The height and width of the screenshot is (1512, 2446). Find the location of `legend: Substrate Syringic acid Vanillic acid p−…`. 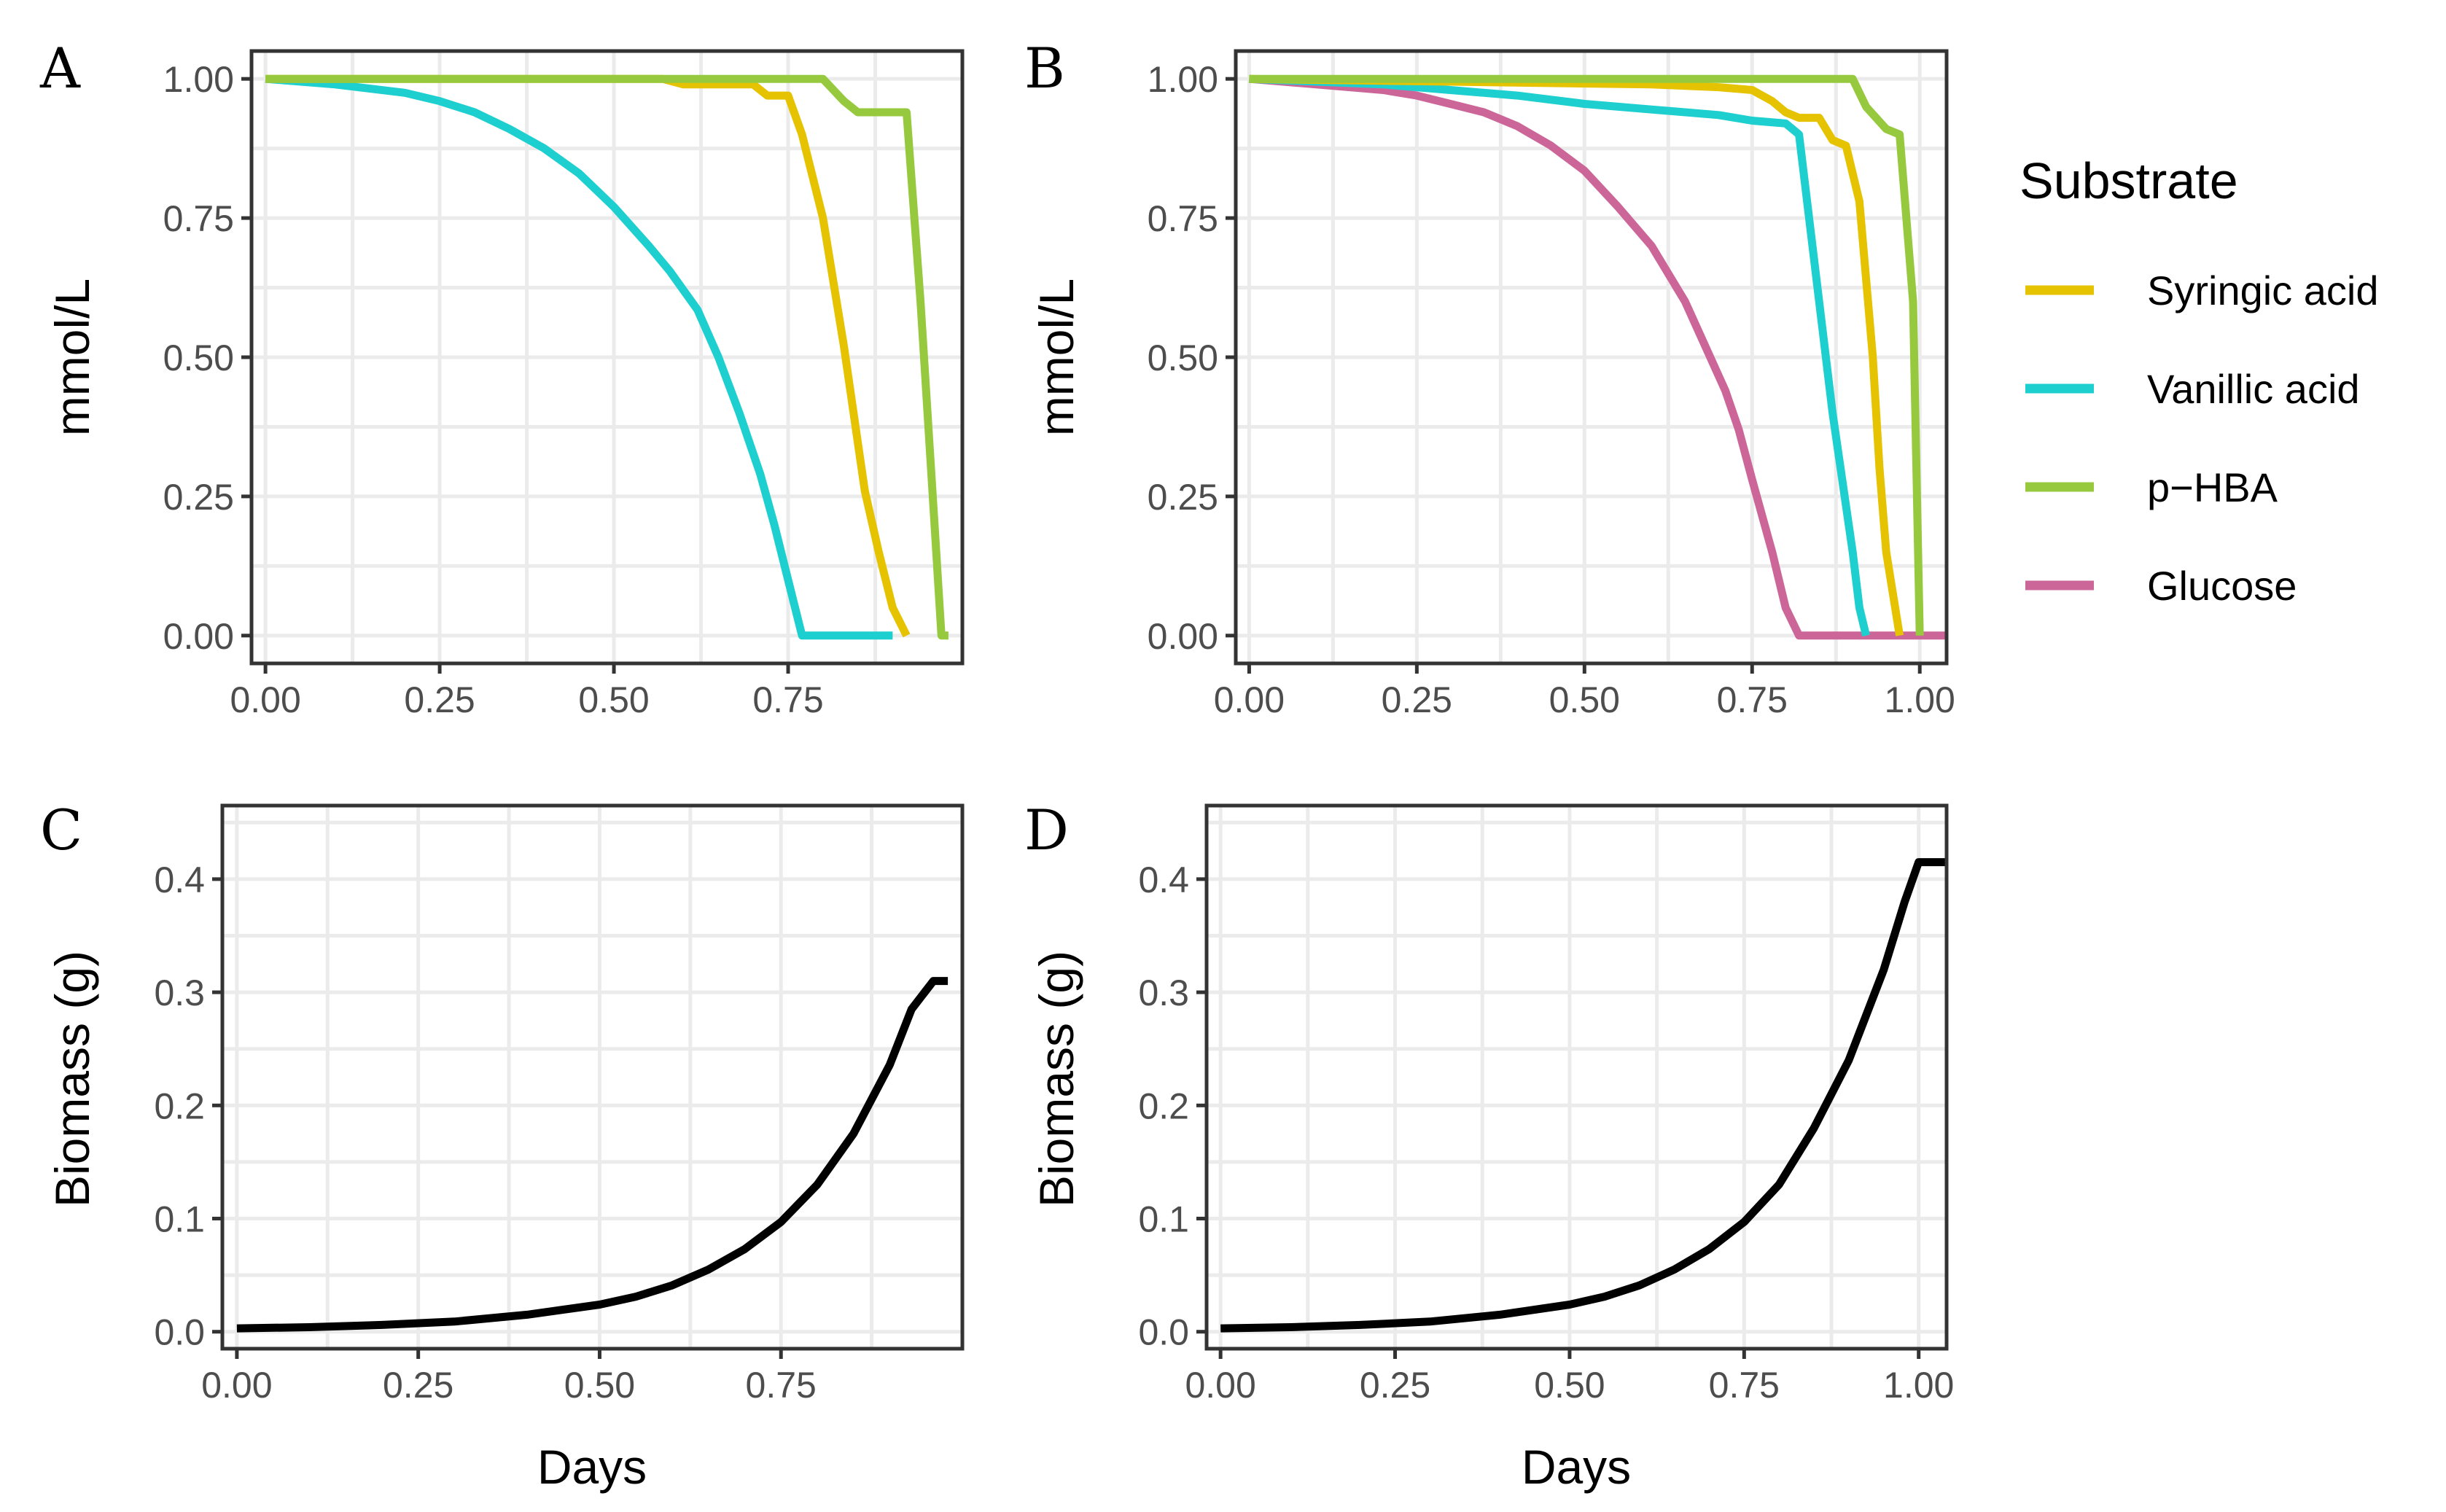

legend: Substrate Syringic acid Vanillic acid p−… is located at coordinates (2199, 380).